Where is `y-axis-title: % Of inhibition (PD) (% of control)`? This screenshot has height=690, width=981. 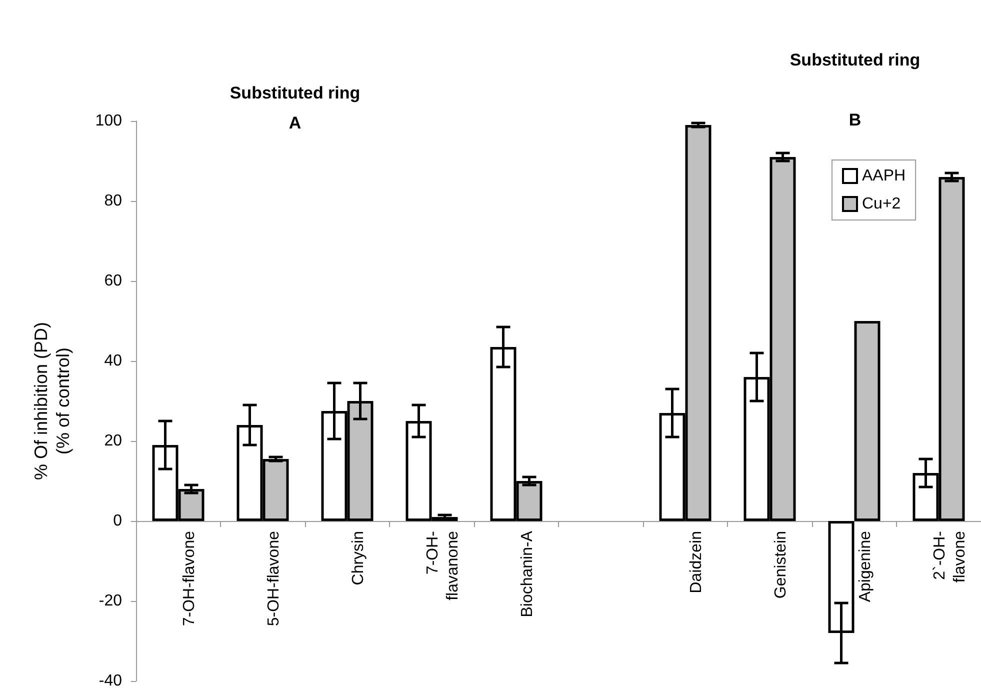 y-axis-title: % Of inhibition (PD) (% of control) is located at coordinates (52, 401).